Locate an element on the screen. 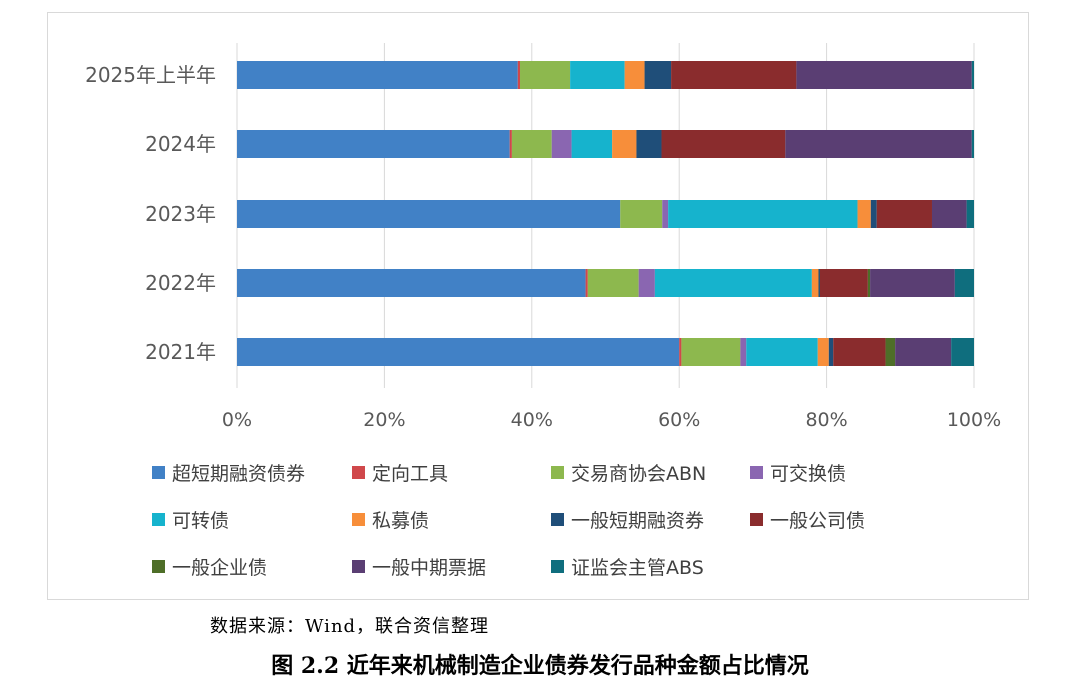 The width and height of the screenshot is (1080, 692). x-tick-label: 20% is located at coordinates (384, 420).